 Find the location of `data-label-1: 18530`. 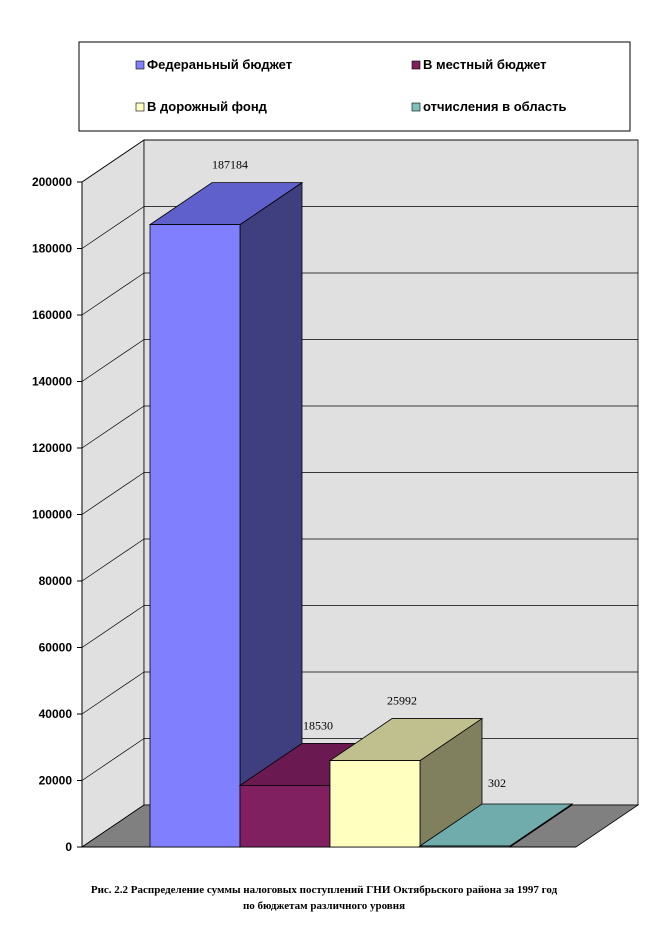

data-label-1: 18530 is located at coordinates (318, 725).